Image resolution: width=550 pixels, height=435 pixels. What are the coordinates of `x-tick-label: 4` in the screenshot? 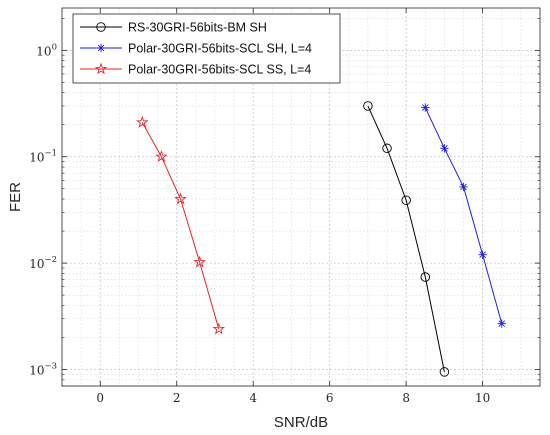 It's located at (253, 398).